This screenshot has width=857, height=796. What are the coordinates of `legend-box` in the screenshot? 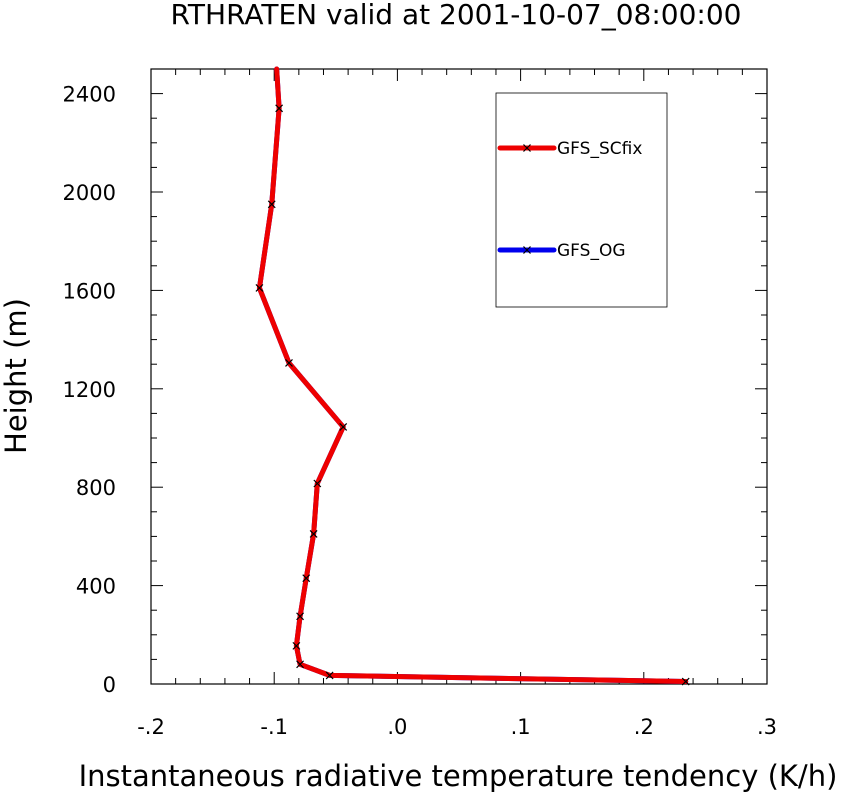 It's located at (581, 200).